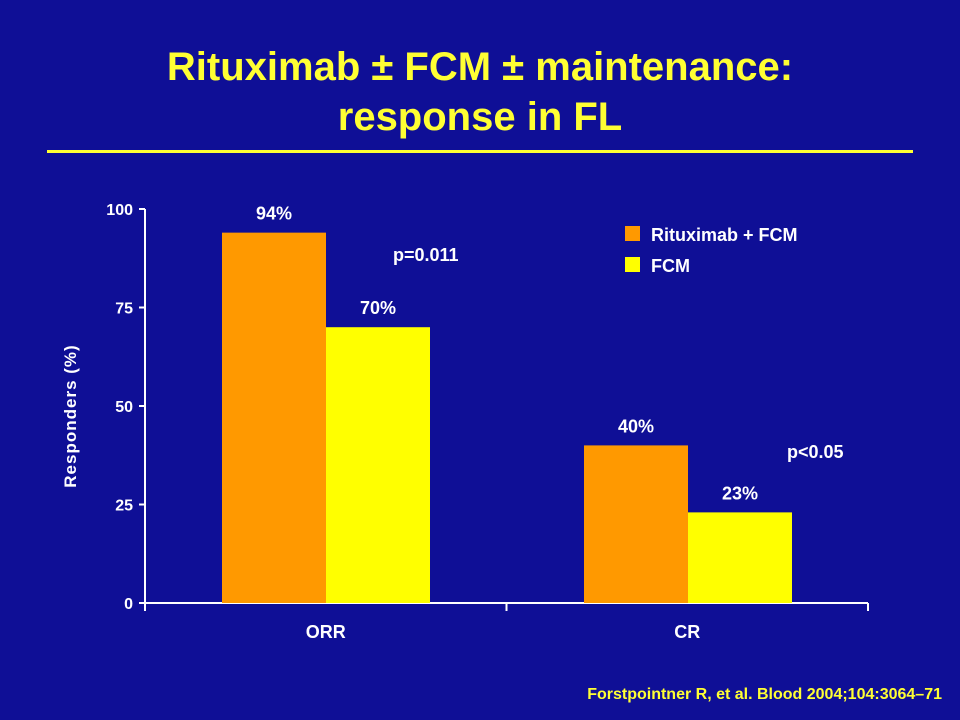  Describe the element at coordinates (128, 604) in the screenshot. I see `y-tick-label: 0` at that location.